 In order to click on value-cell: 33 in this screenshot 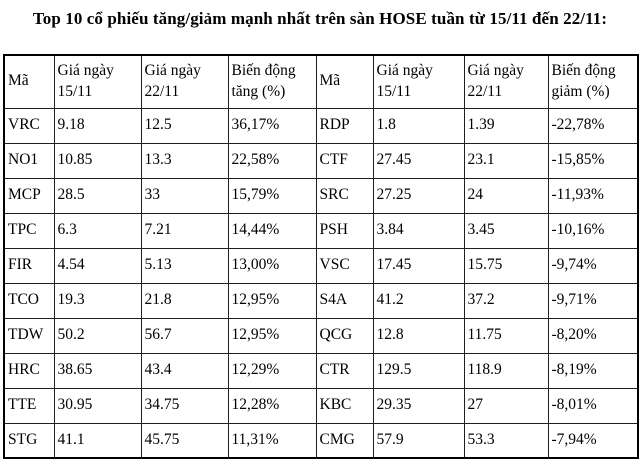, I will do `click(184, 195)`.